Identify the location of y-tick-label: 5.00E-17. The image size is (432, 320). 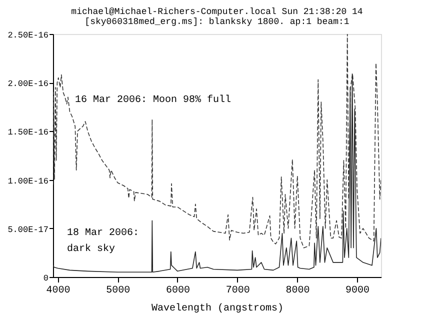
(28, 229).